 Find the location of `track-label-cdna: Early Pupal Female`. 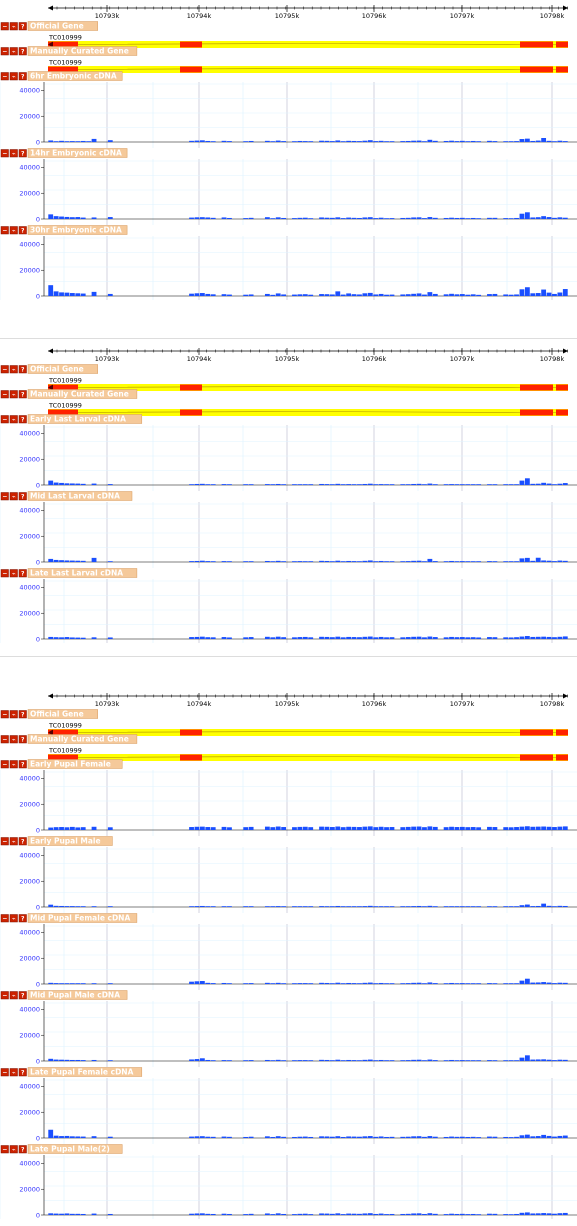

track-label-cdna: Early Pupal Female is located at coordinates (75, 764).